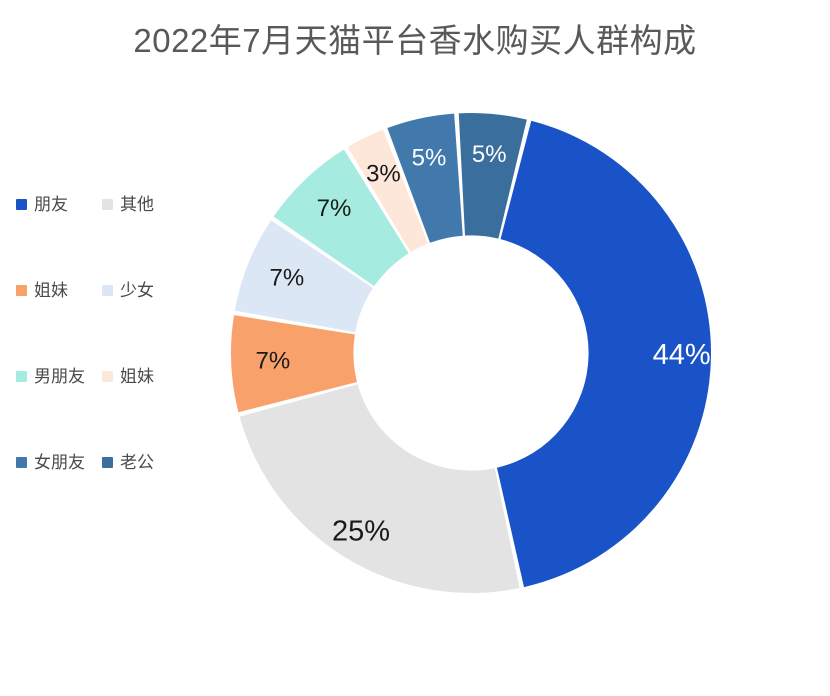 The image size is (830, 696). I want to click on legend-item-label: 女朋友, so click(59, 462).